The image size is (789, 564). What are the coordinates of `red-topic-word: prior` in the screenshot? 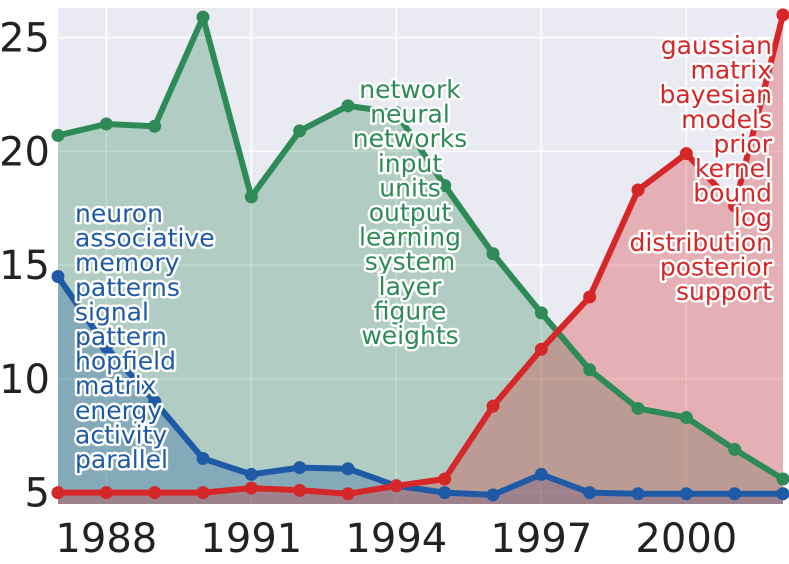 It's located at (742, 143).